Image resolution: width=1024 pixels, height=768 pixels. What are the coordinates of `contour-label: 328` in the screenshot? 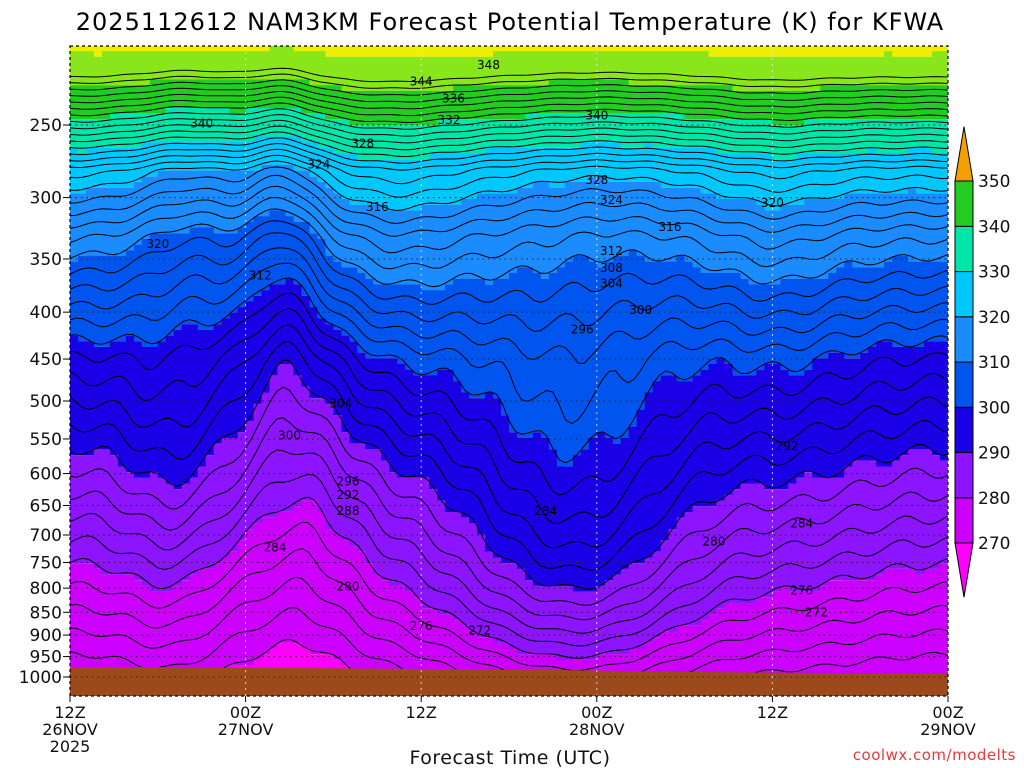 It's located at (362, 144).